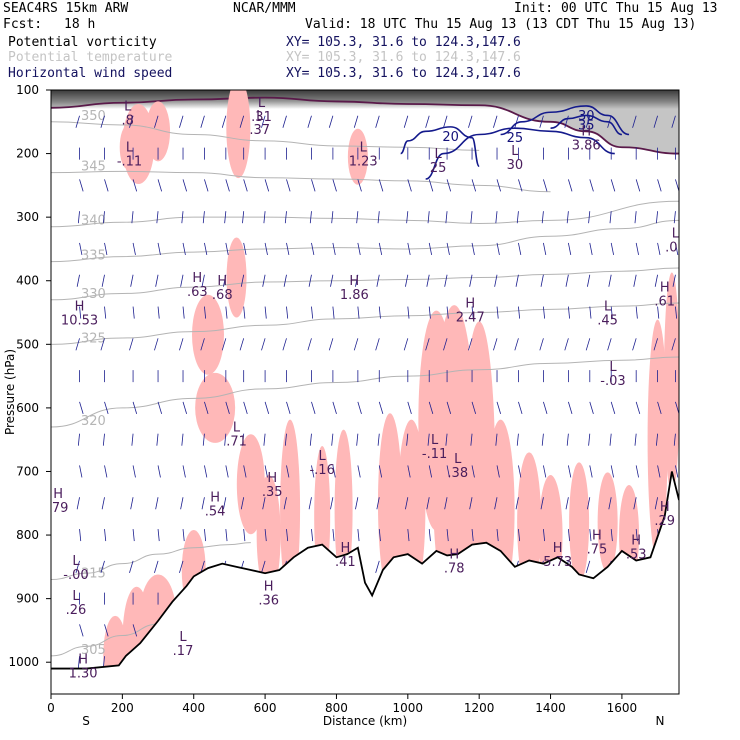 The image size is (740, 740). I want to click on institution-label: NCAR/MMM, so click(264, 8).